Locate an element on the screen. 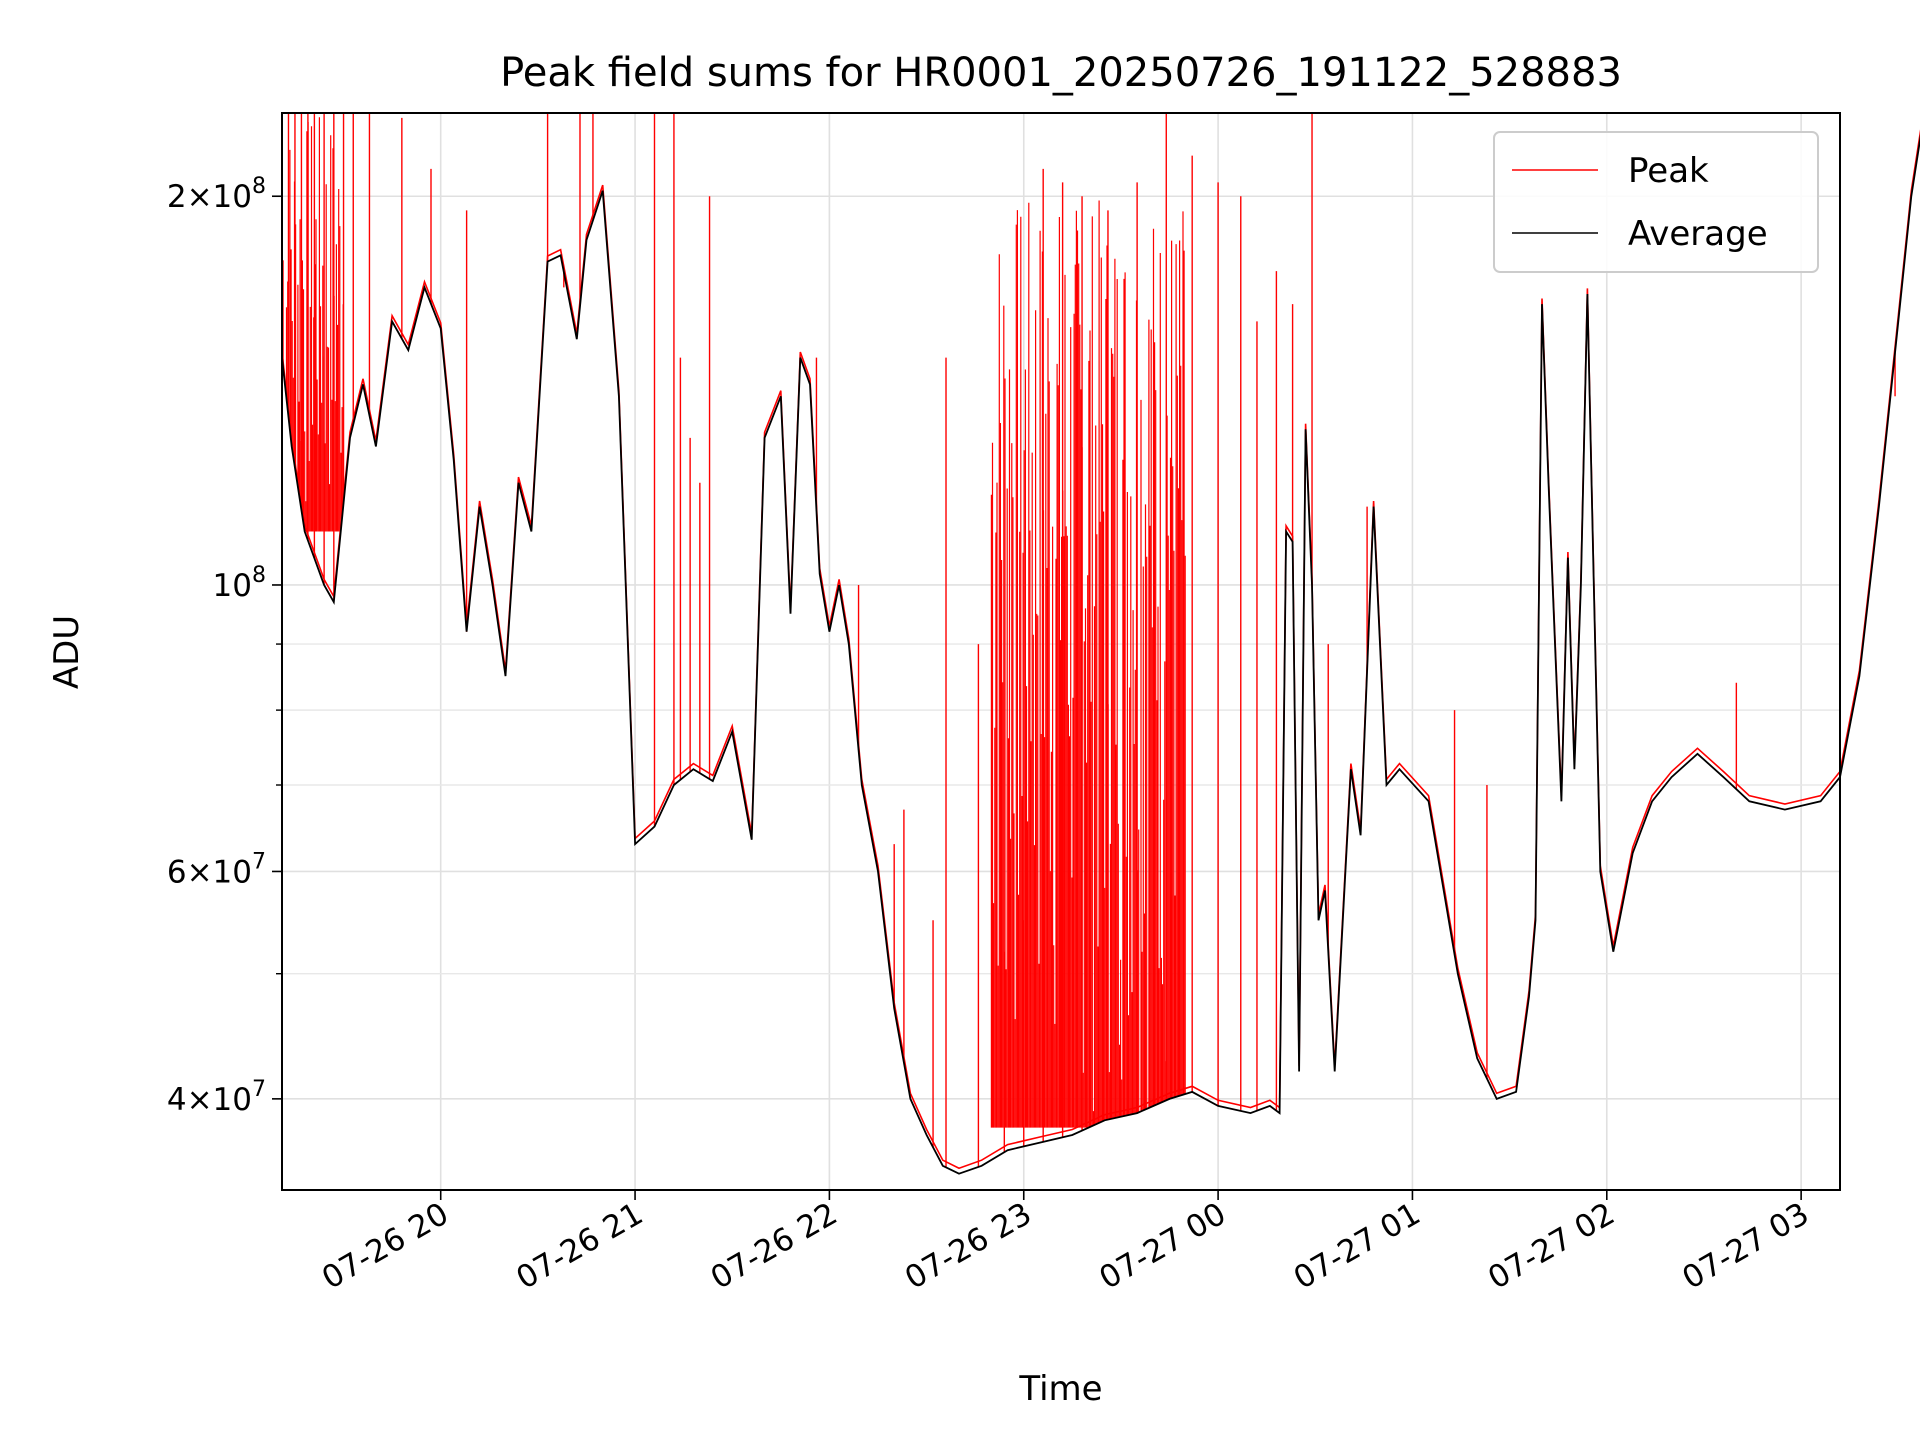 This screenshot has width=1920, height=1440. legend-peak-label: Peak is located at coordinates (1668, 171).